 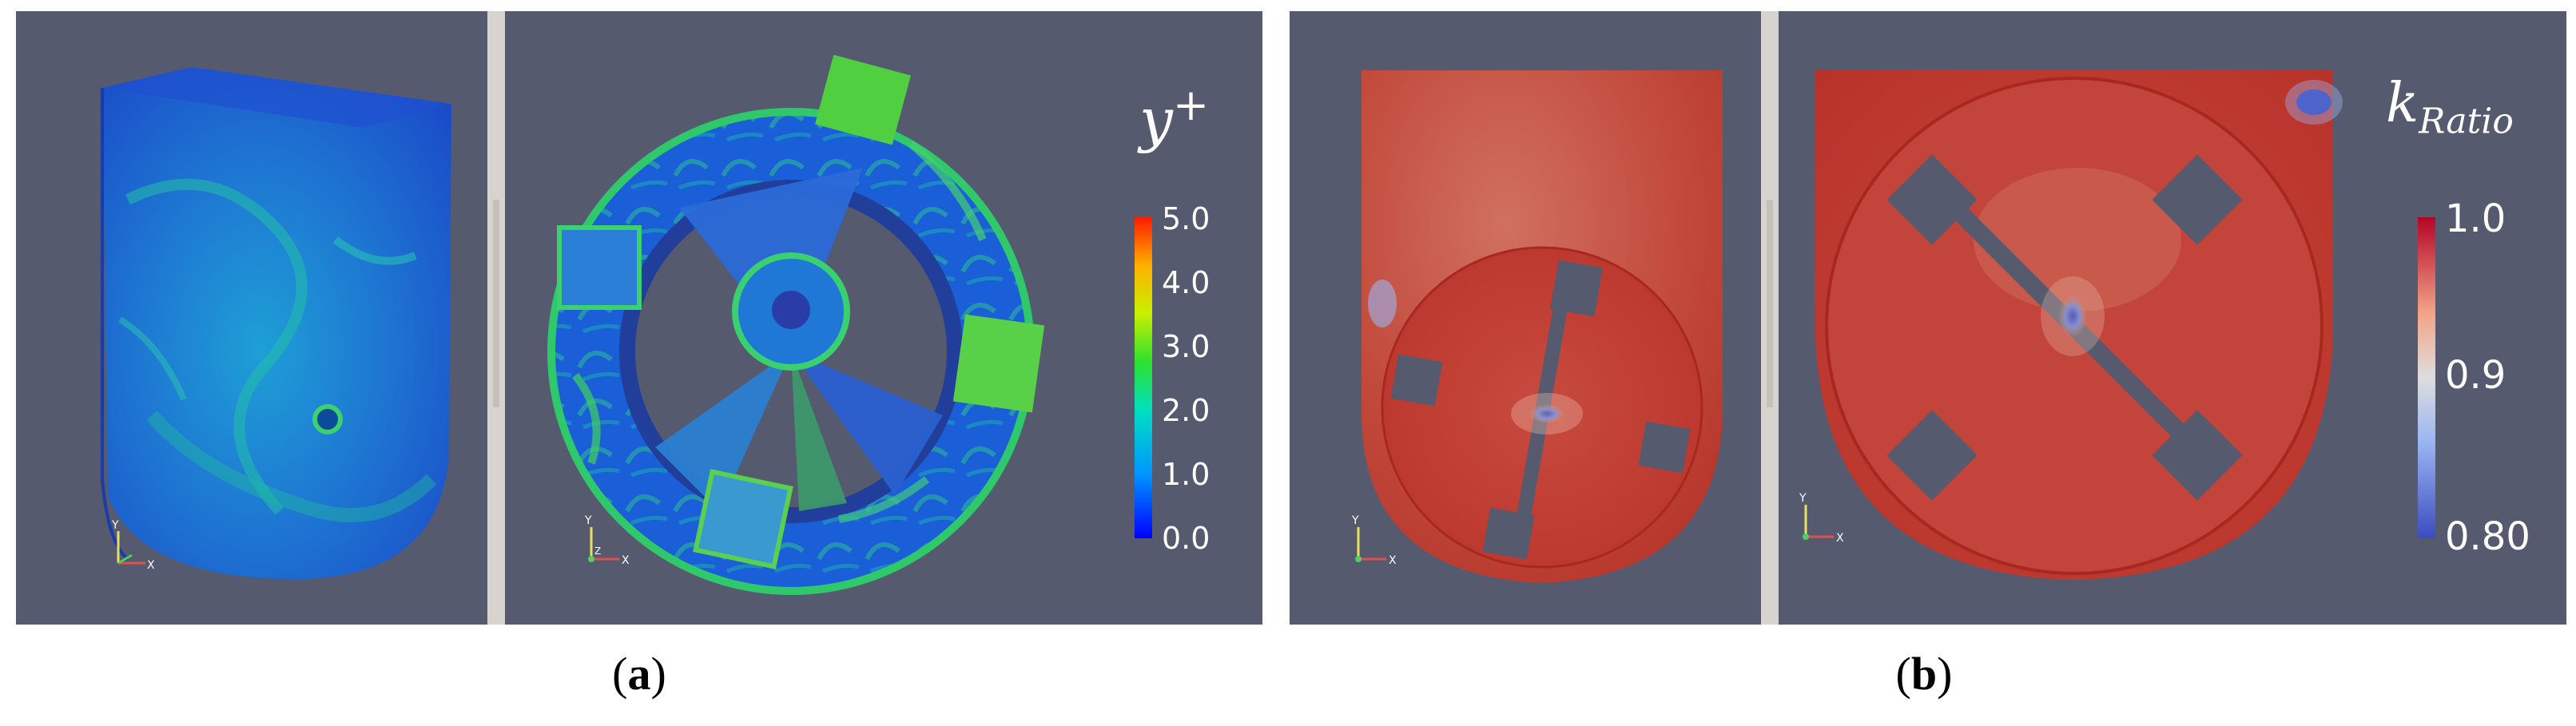 What do you see at coordinates (1924, 674) in the screenshot?
I see `caption-b: (b)` at bounding box center [1924, 674].